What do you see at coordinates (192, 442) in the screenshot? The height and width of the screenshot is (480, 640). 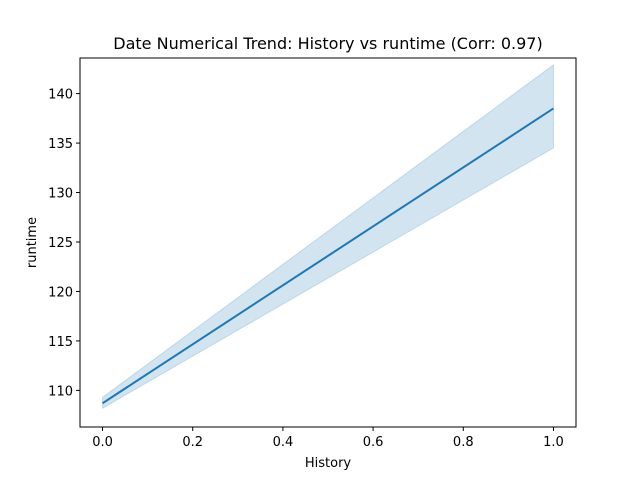 I see `x-tick-label: 0.2` at bounding box center [192, 442].